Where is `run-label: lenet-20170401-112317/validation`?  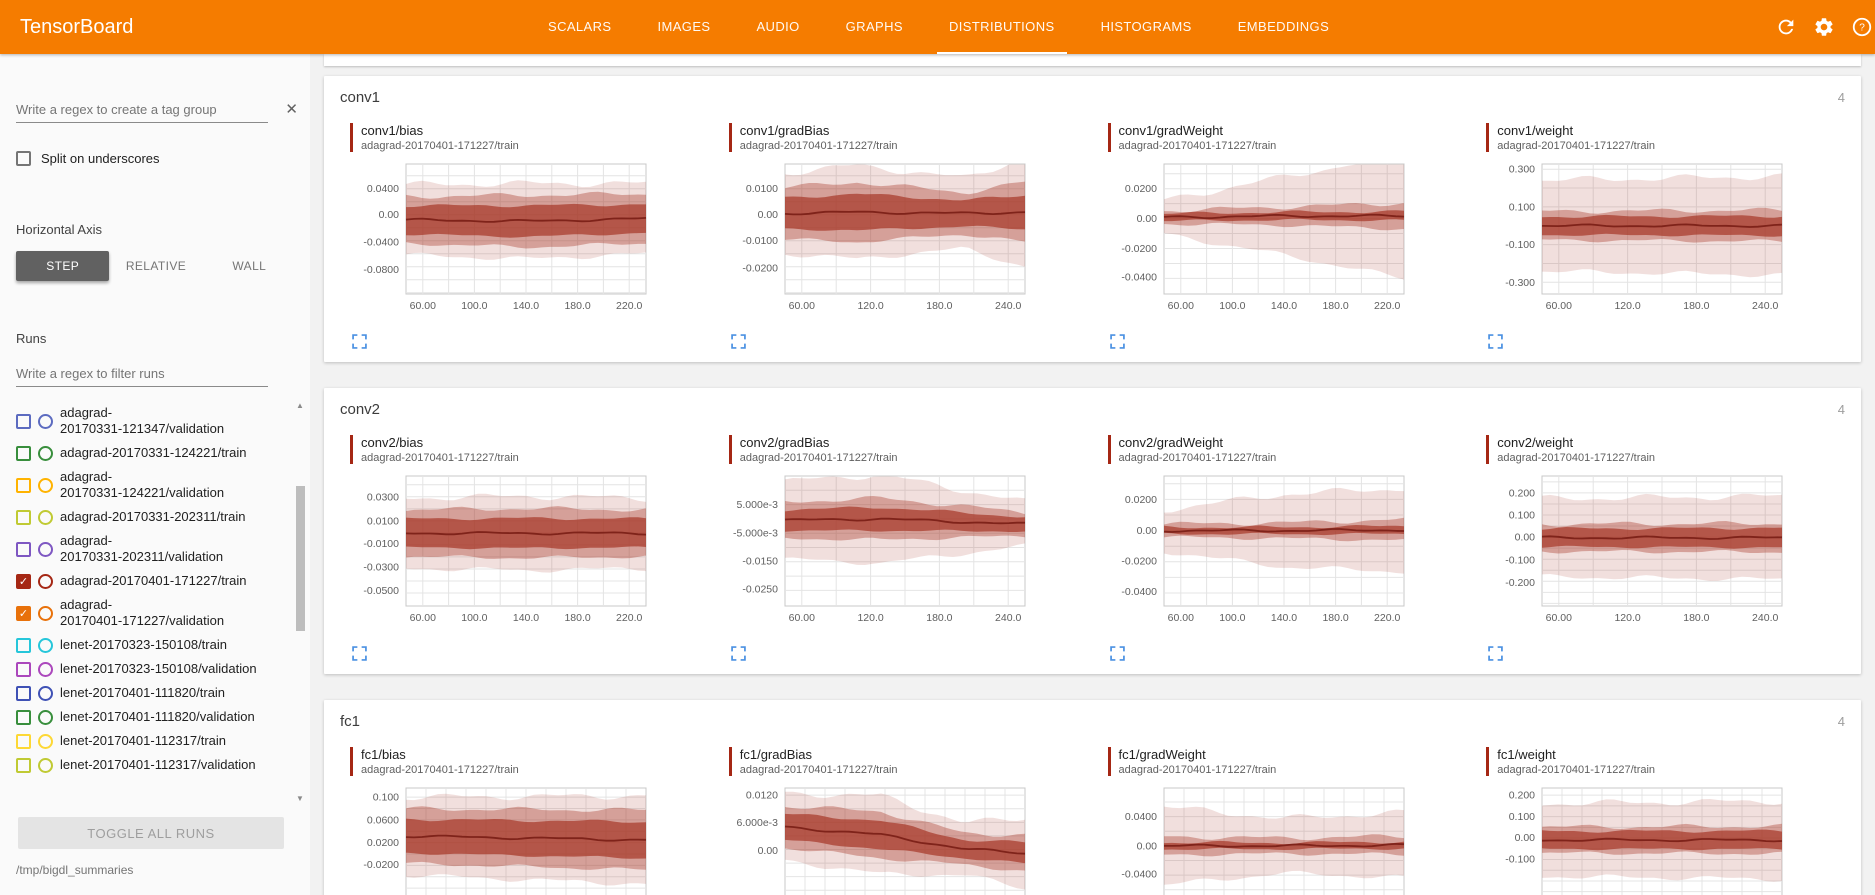 run-label: lenet-20170401-112317/validation is located at coordinates (158, 764).